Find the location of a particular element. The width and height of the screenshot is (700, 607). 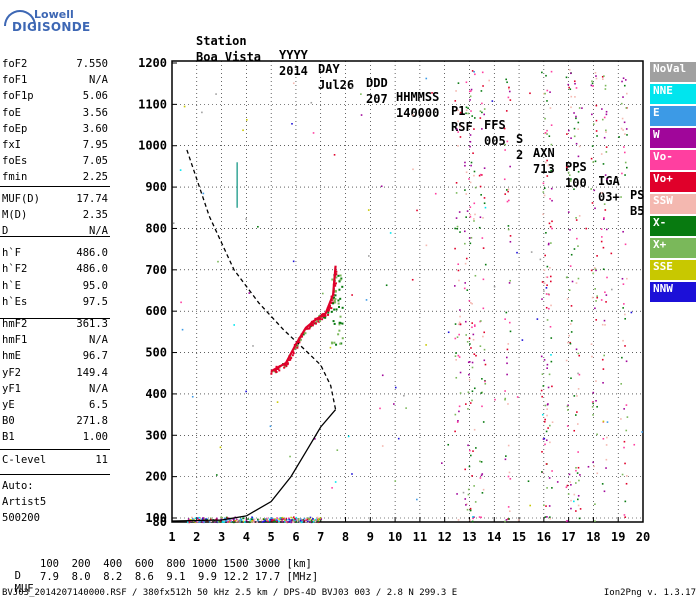

param-row-fmin: fmin 2.25 is located at coordinates (55, 177).